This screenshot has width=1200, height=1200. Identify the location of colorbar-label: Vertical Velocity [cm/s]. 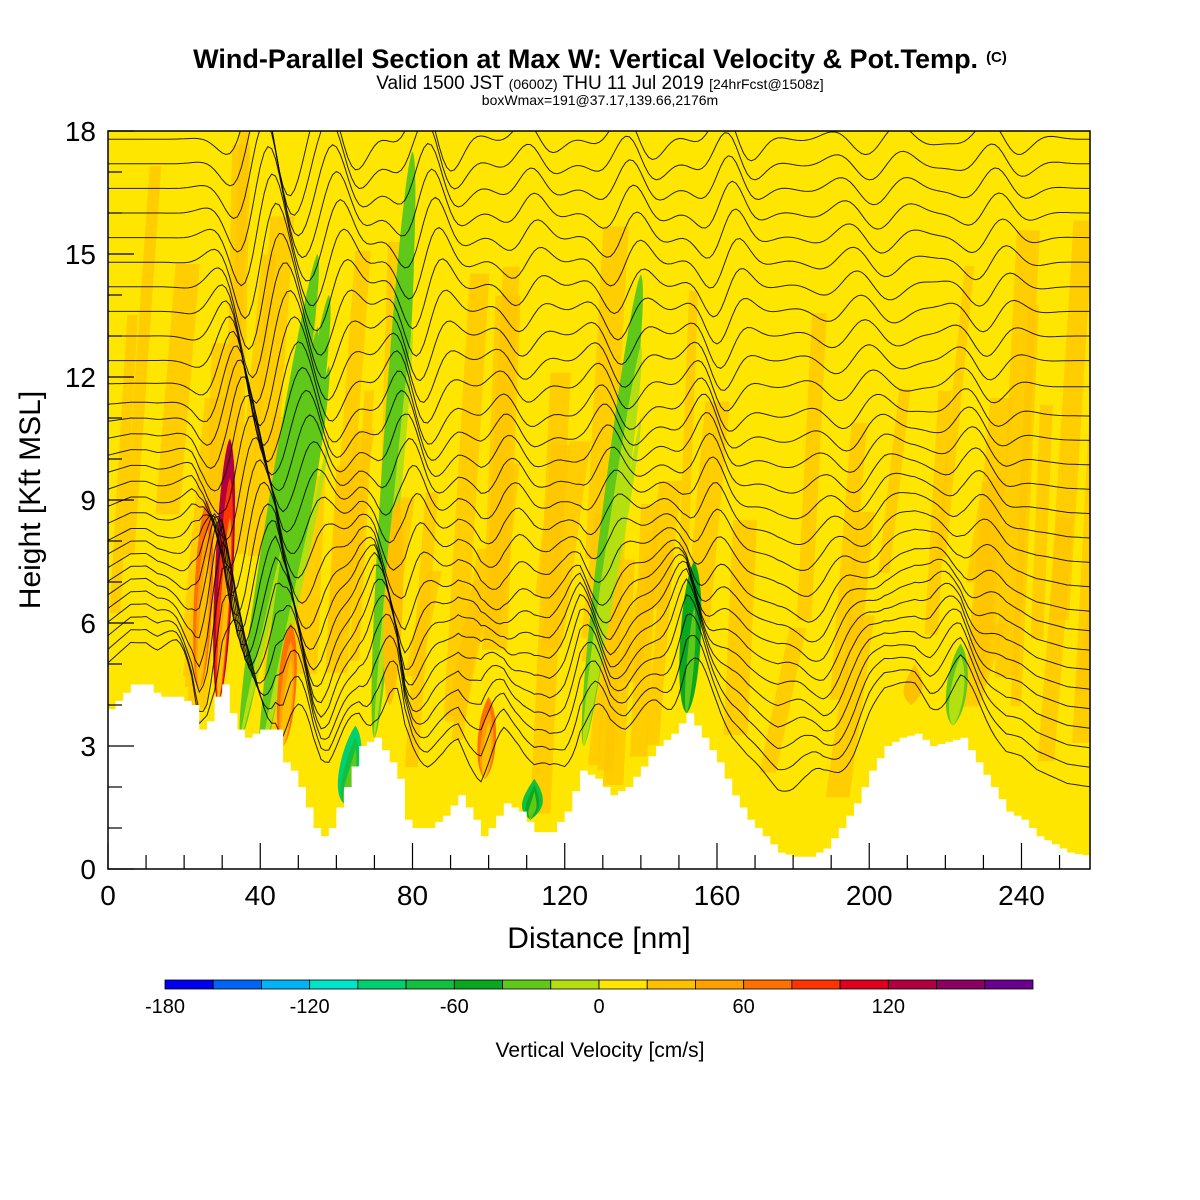
(600, 1050).